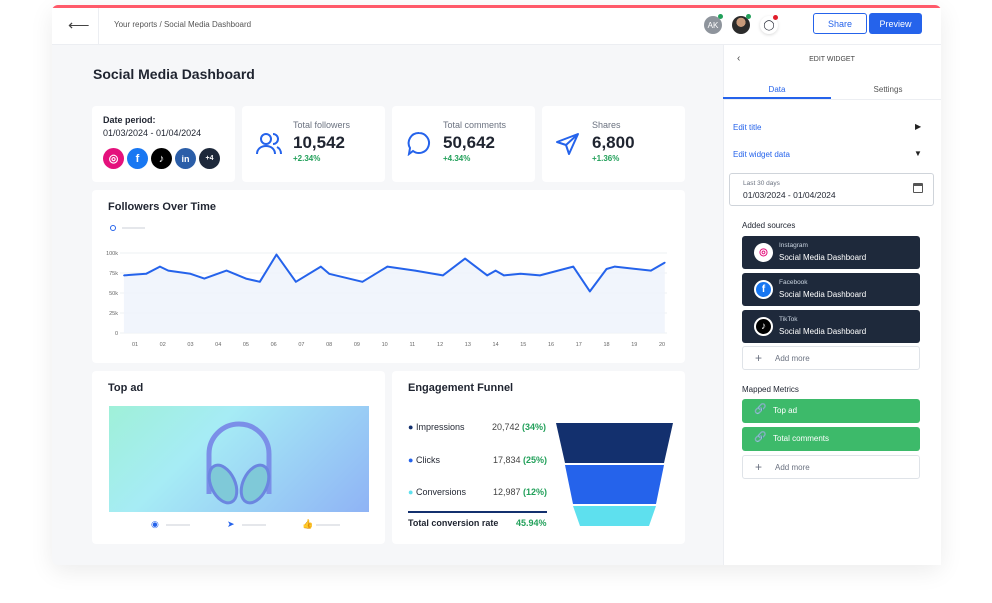 The image size is (992, 603). Describe the element at coordinates (523, 345) in the screenshot. I see `x-tick-label: 15` at that location.